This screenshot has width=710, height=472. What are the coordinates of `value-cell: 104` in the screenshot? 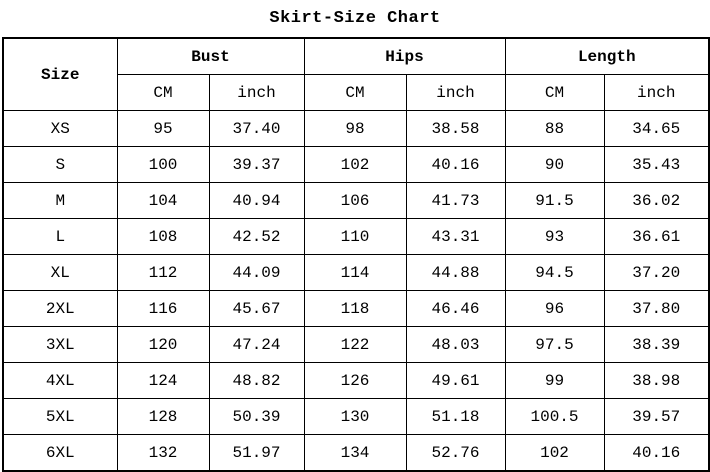 It's located at (163, 200).